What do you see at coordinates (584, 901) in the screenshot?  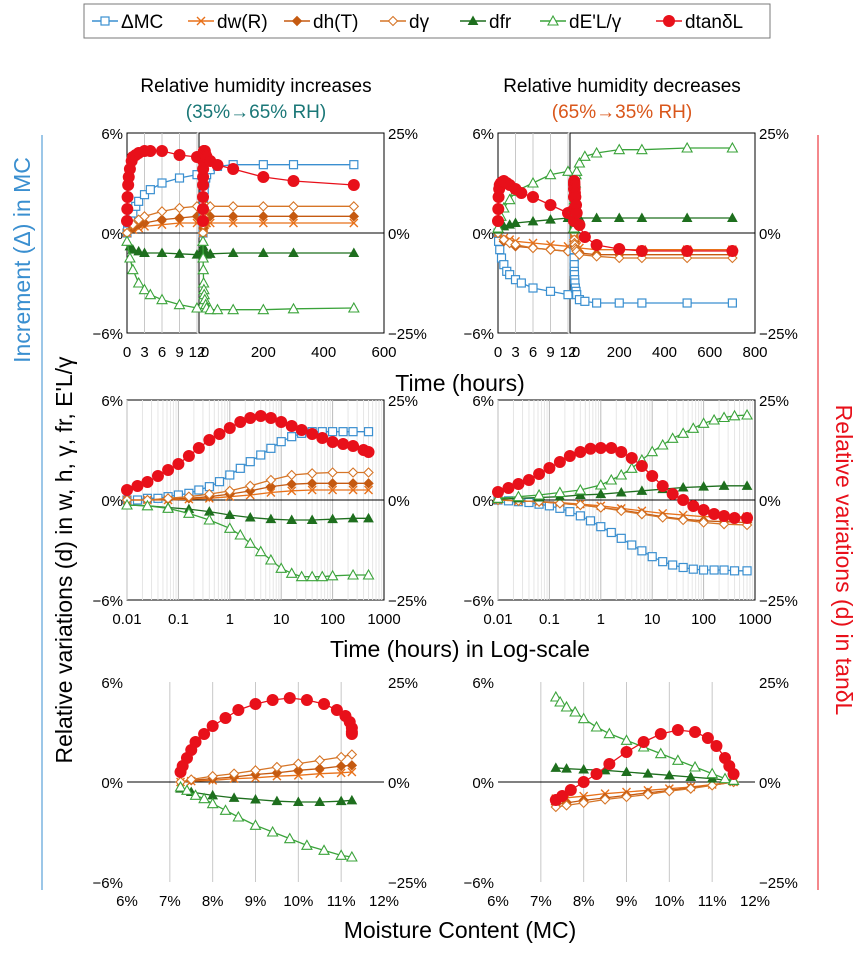 I see `x-tick-label: 8%` at bounding box center [584, 901].